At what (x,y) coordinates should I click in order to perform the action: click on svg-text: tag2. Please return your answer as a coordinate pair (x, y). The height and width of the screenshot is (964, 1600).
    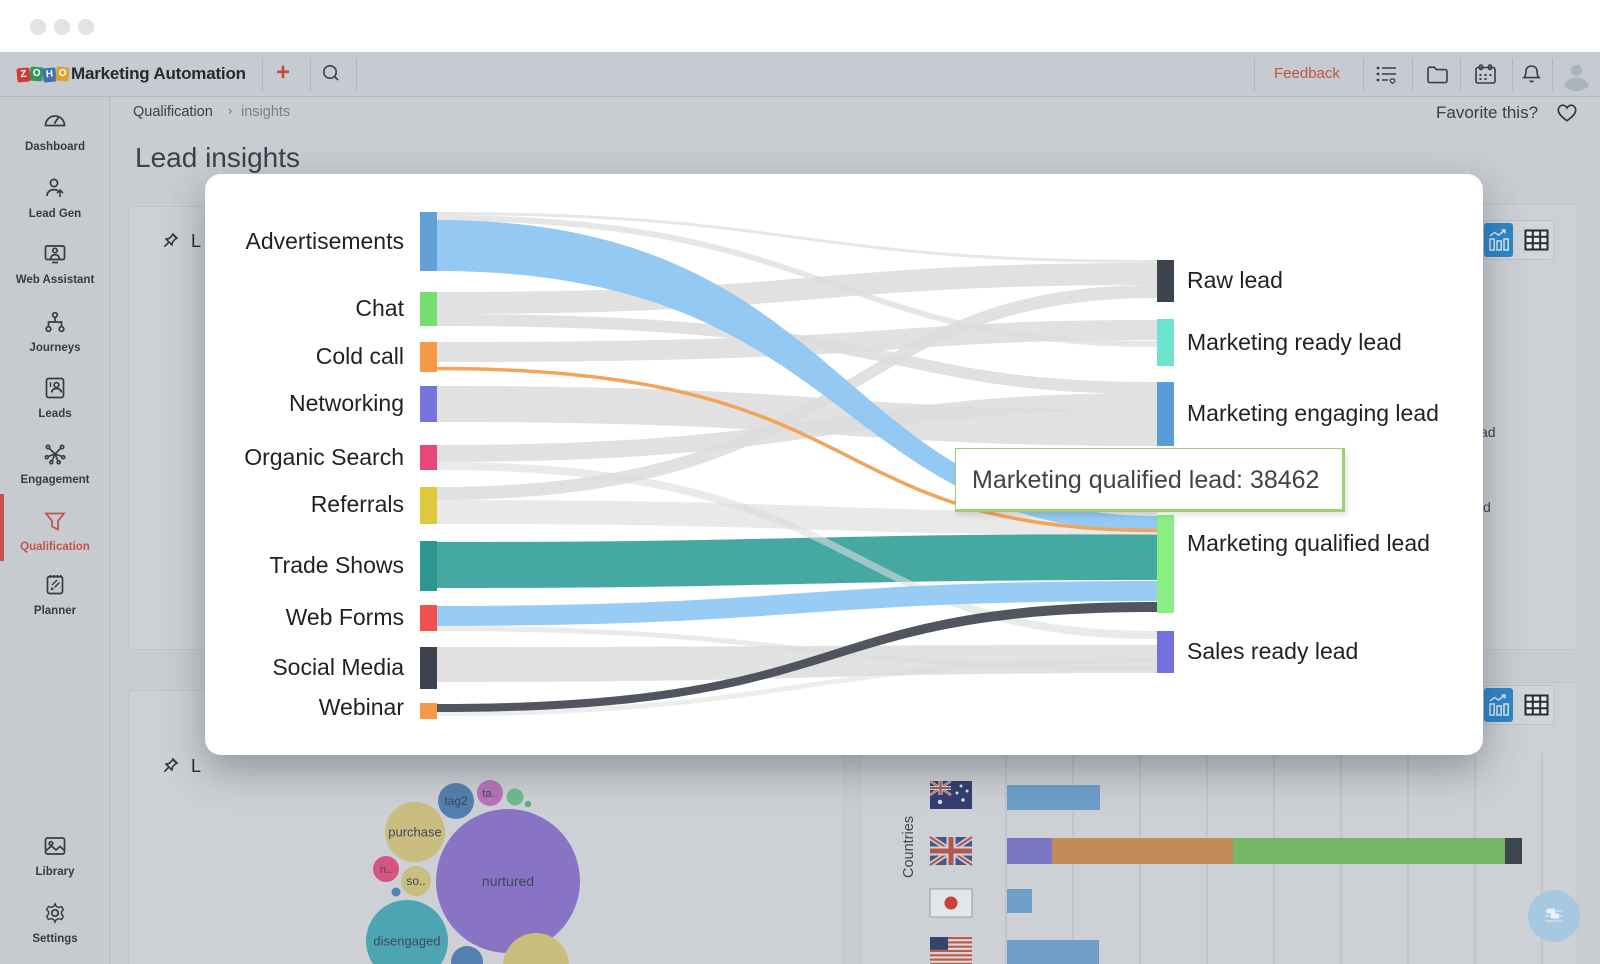
    Looking at the image, I should click on (456, 801).